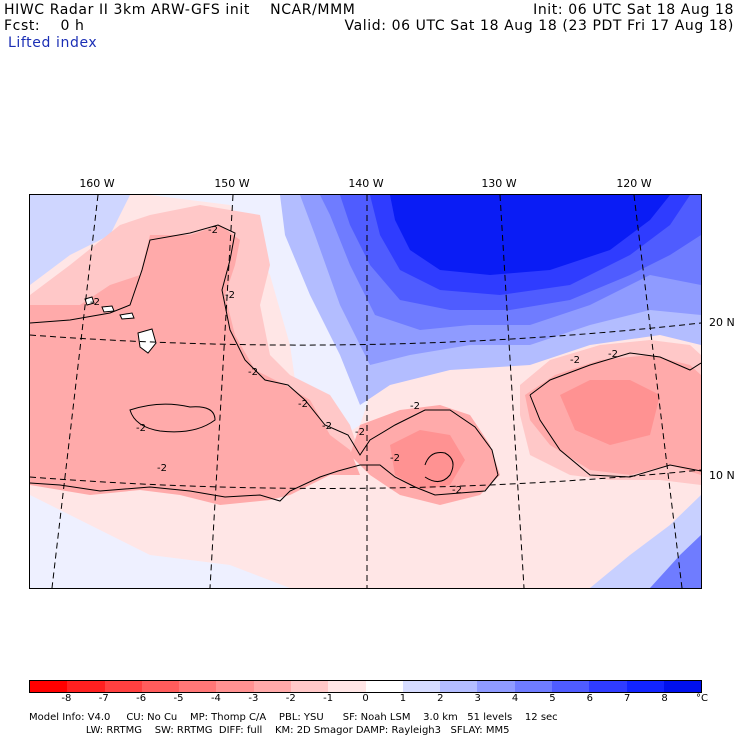 The image size is (740, 740). Describe the element at coordinates (515, 698) in the screenshot. I see `colorbar-tick-label: 4` at that location.